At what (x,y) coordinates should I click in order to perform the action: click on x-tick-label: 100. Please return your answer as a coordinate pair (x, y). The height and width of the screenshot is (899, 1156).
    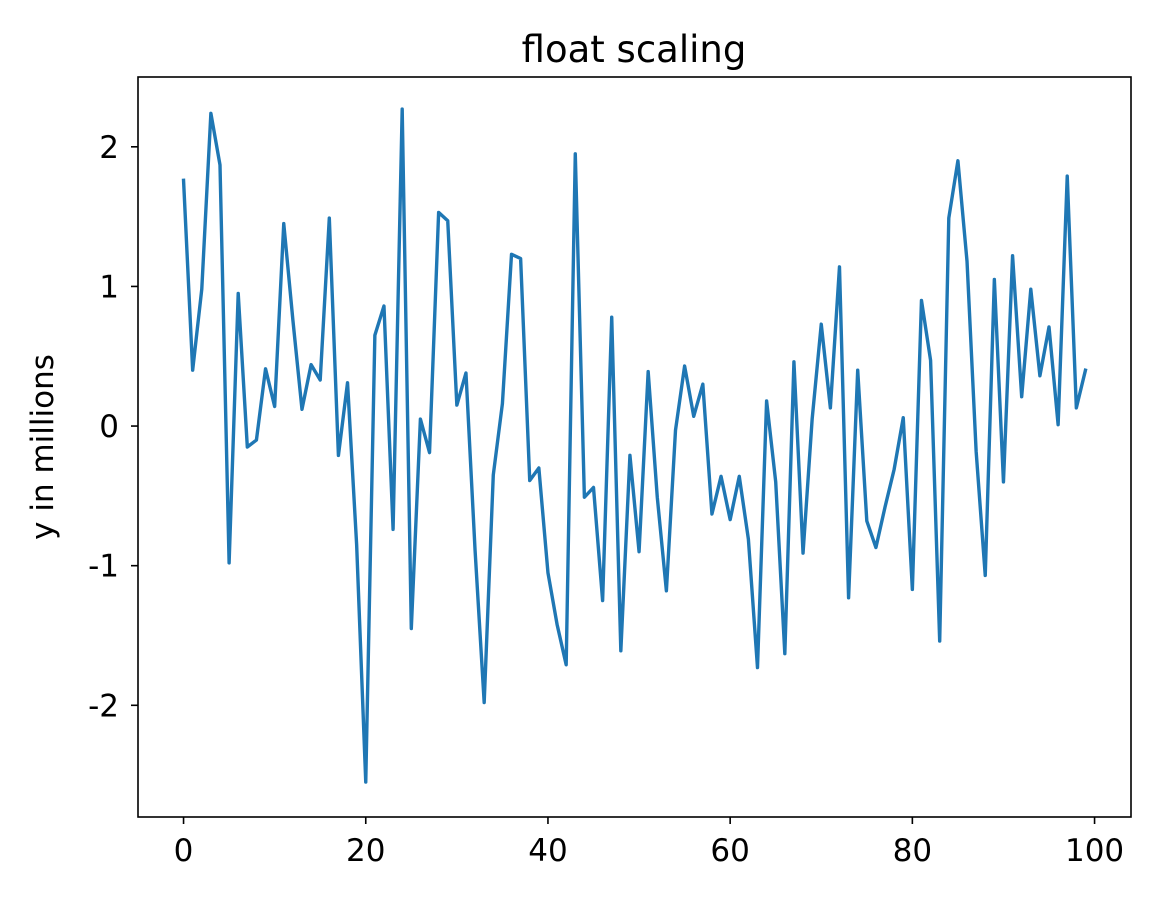
    Looking at the image, I should click on (1094, 851).